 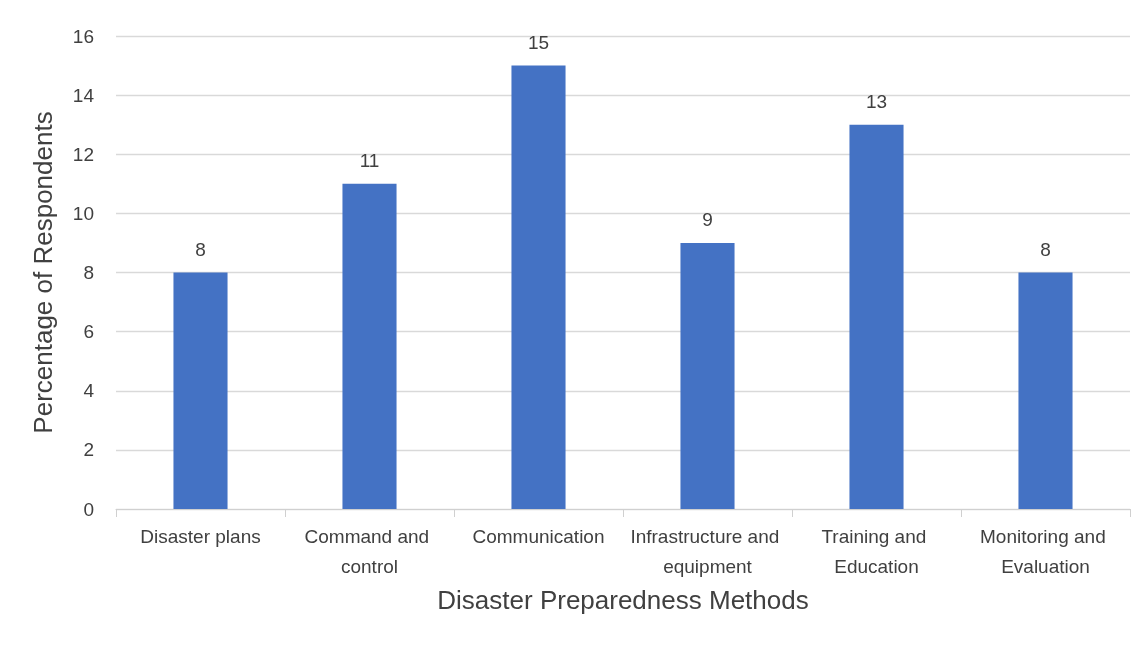 I want to click on data-label: 13, so click(x=876, y=101).